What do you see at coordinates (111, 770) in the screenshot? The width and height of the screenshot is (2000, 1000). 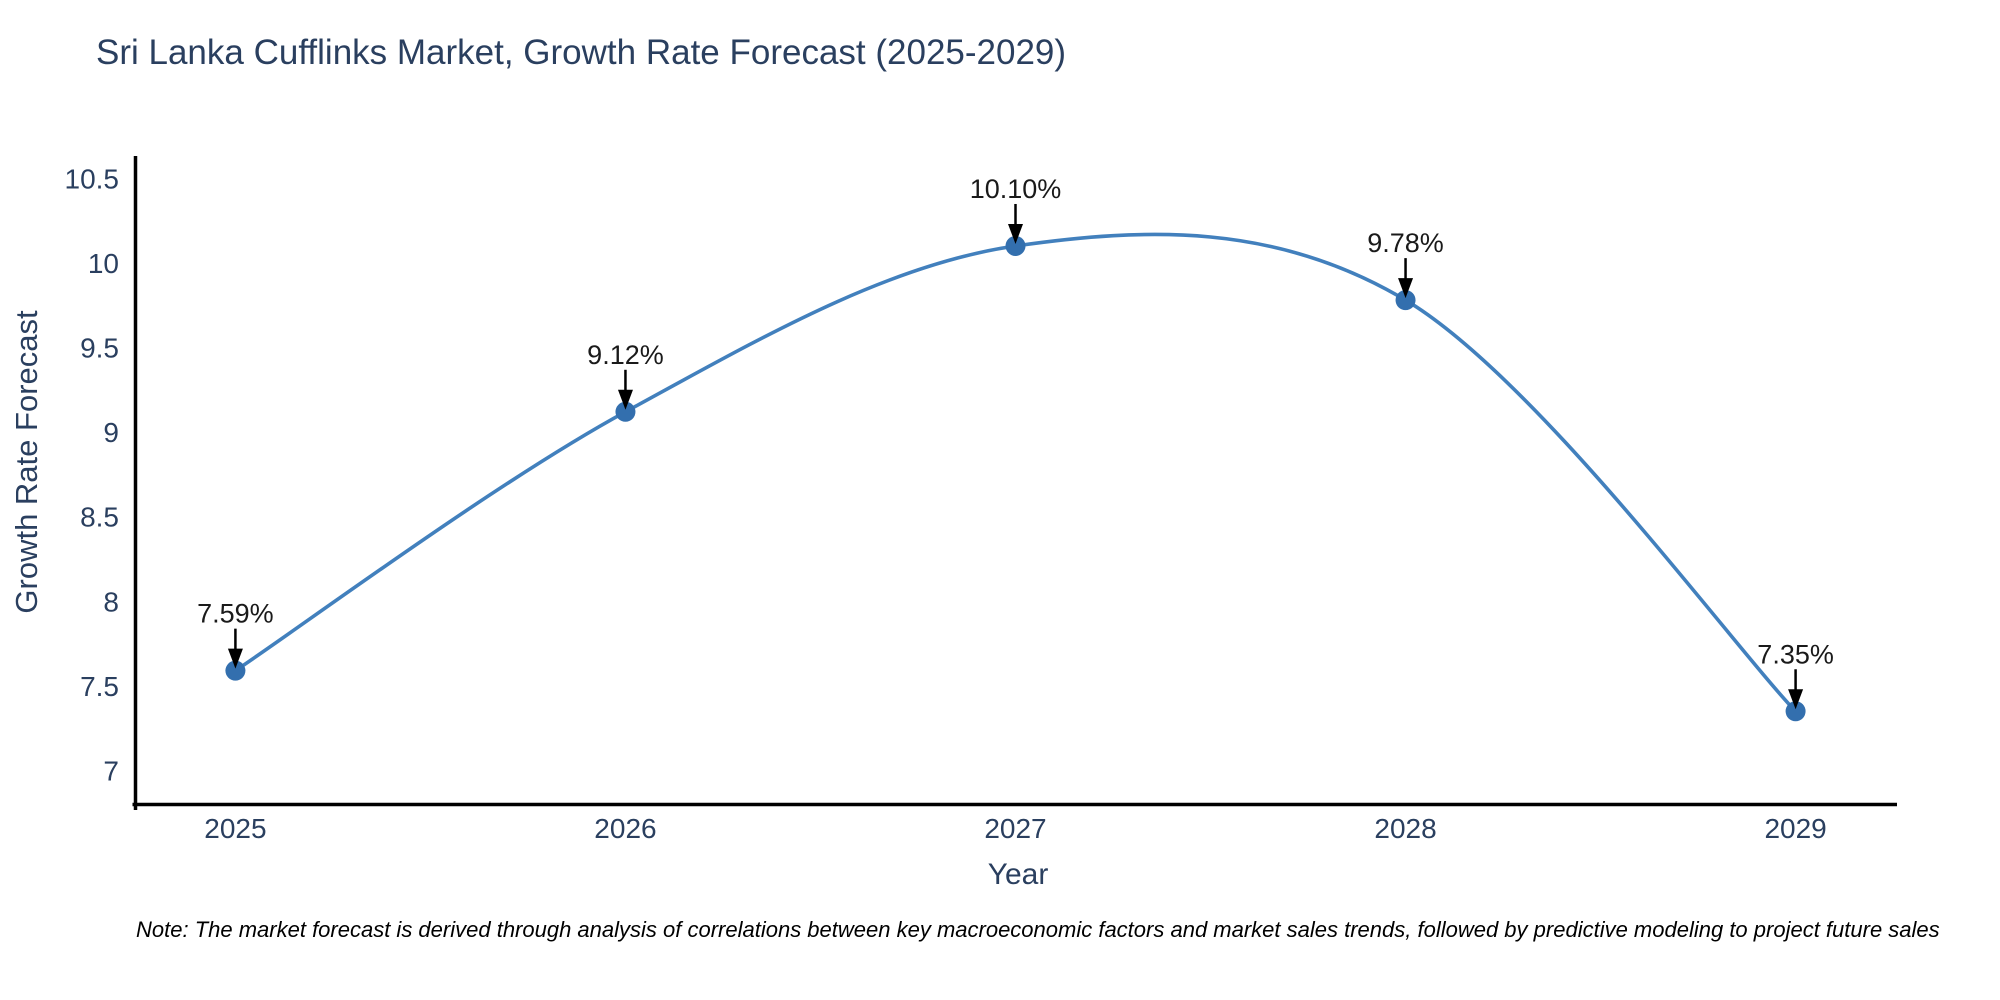 I see `y-tick-label: 7` at bounding box center [111, 770].